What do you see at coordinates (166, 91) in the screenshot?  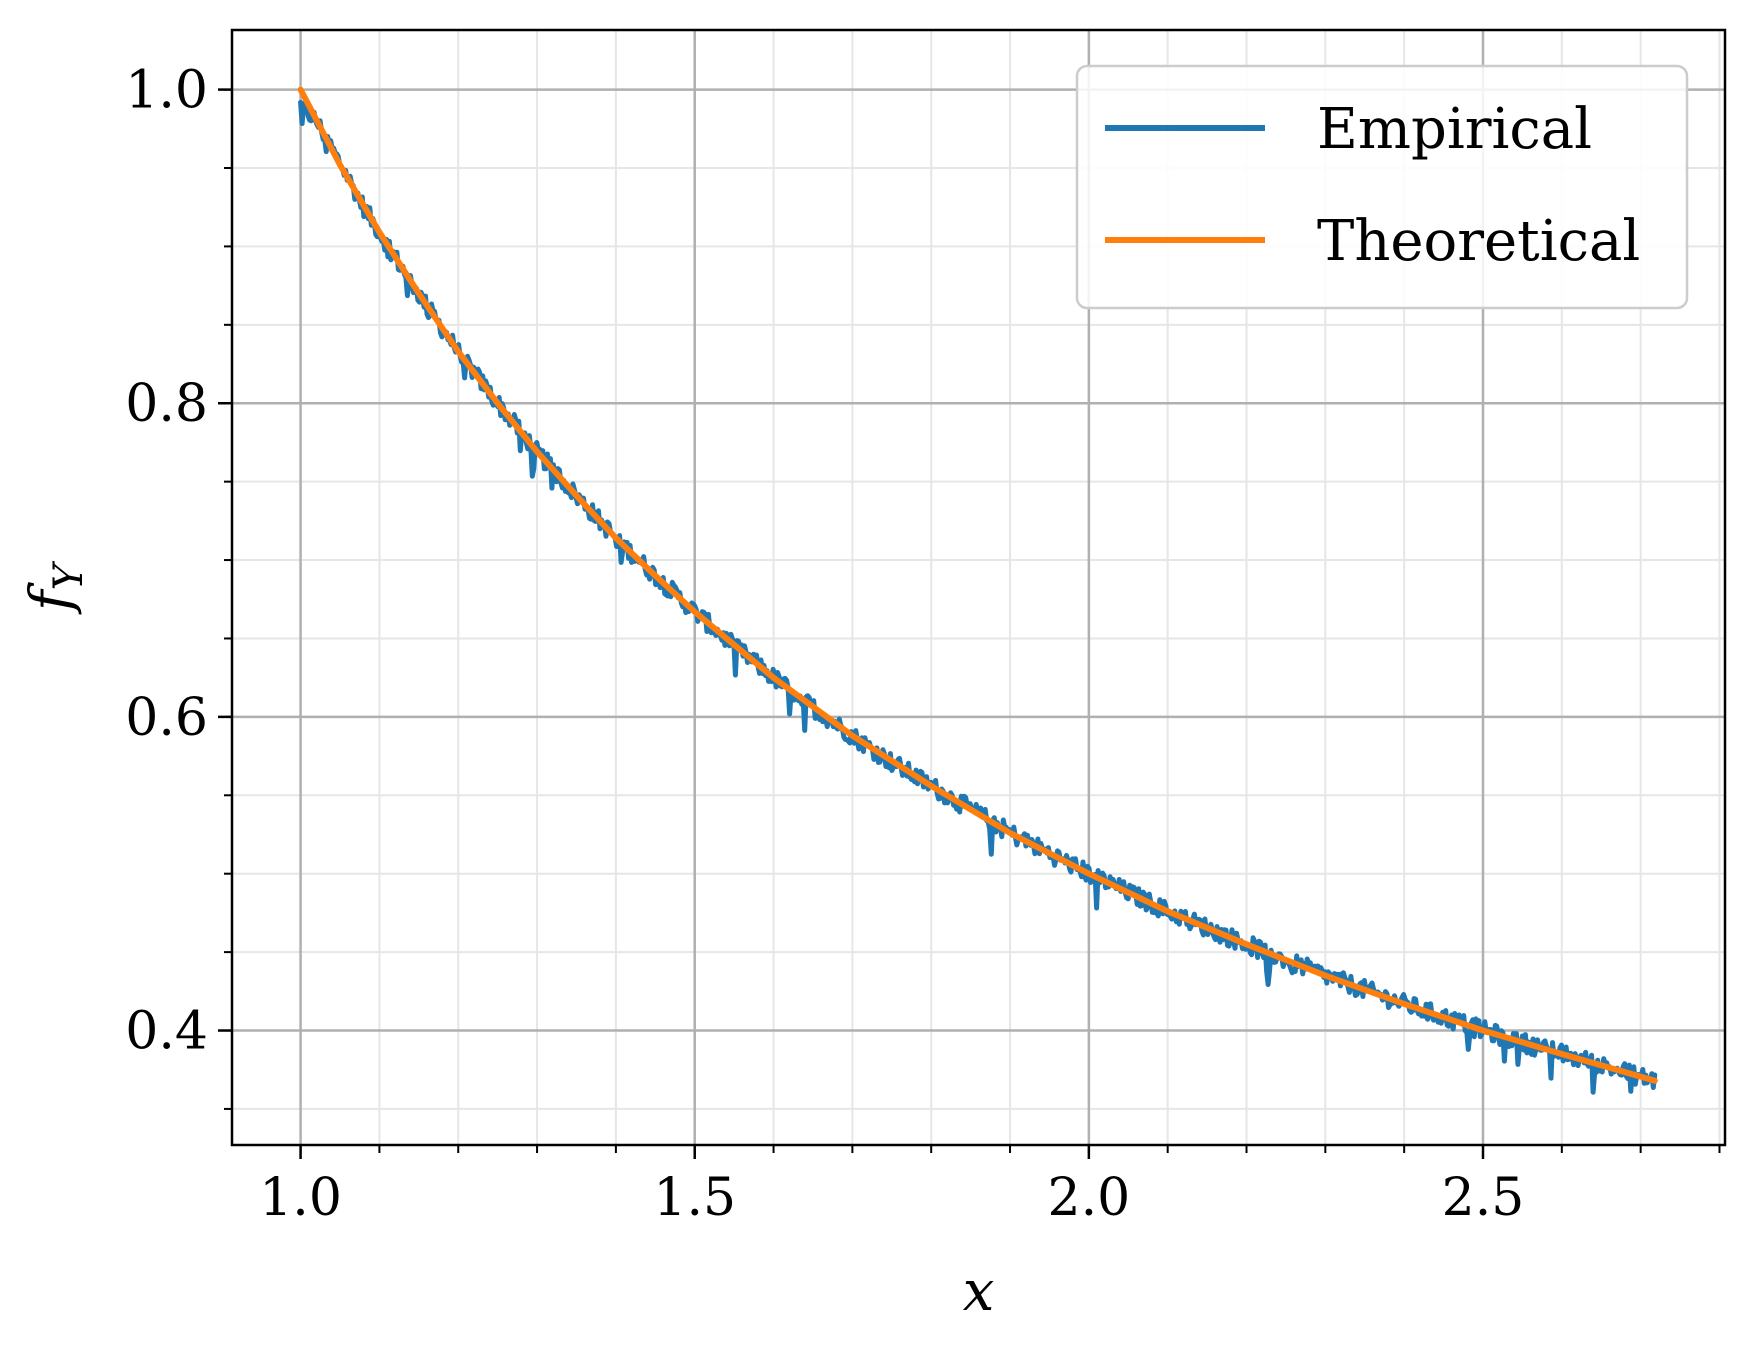 I see `y-tick-label: 1.0` at bounding box center [166, 91].